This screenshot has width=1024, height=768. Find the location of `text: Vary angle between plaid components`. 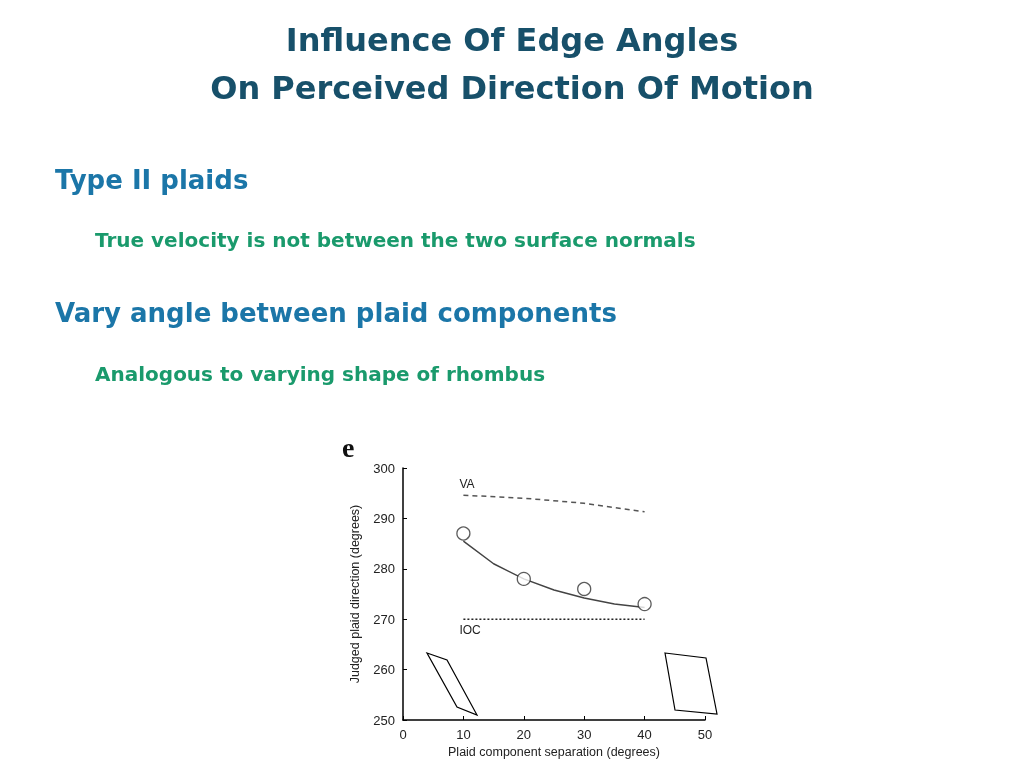

text: Vary angle between plaid components is located at coordinates (336, 313).